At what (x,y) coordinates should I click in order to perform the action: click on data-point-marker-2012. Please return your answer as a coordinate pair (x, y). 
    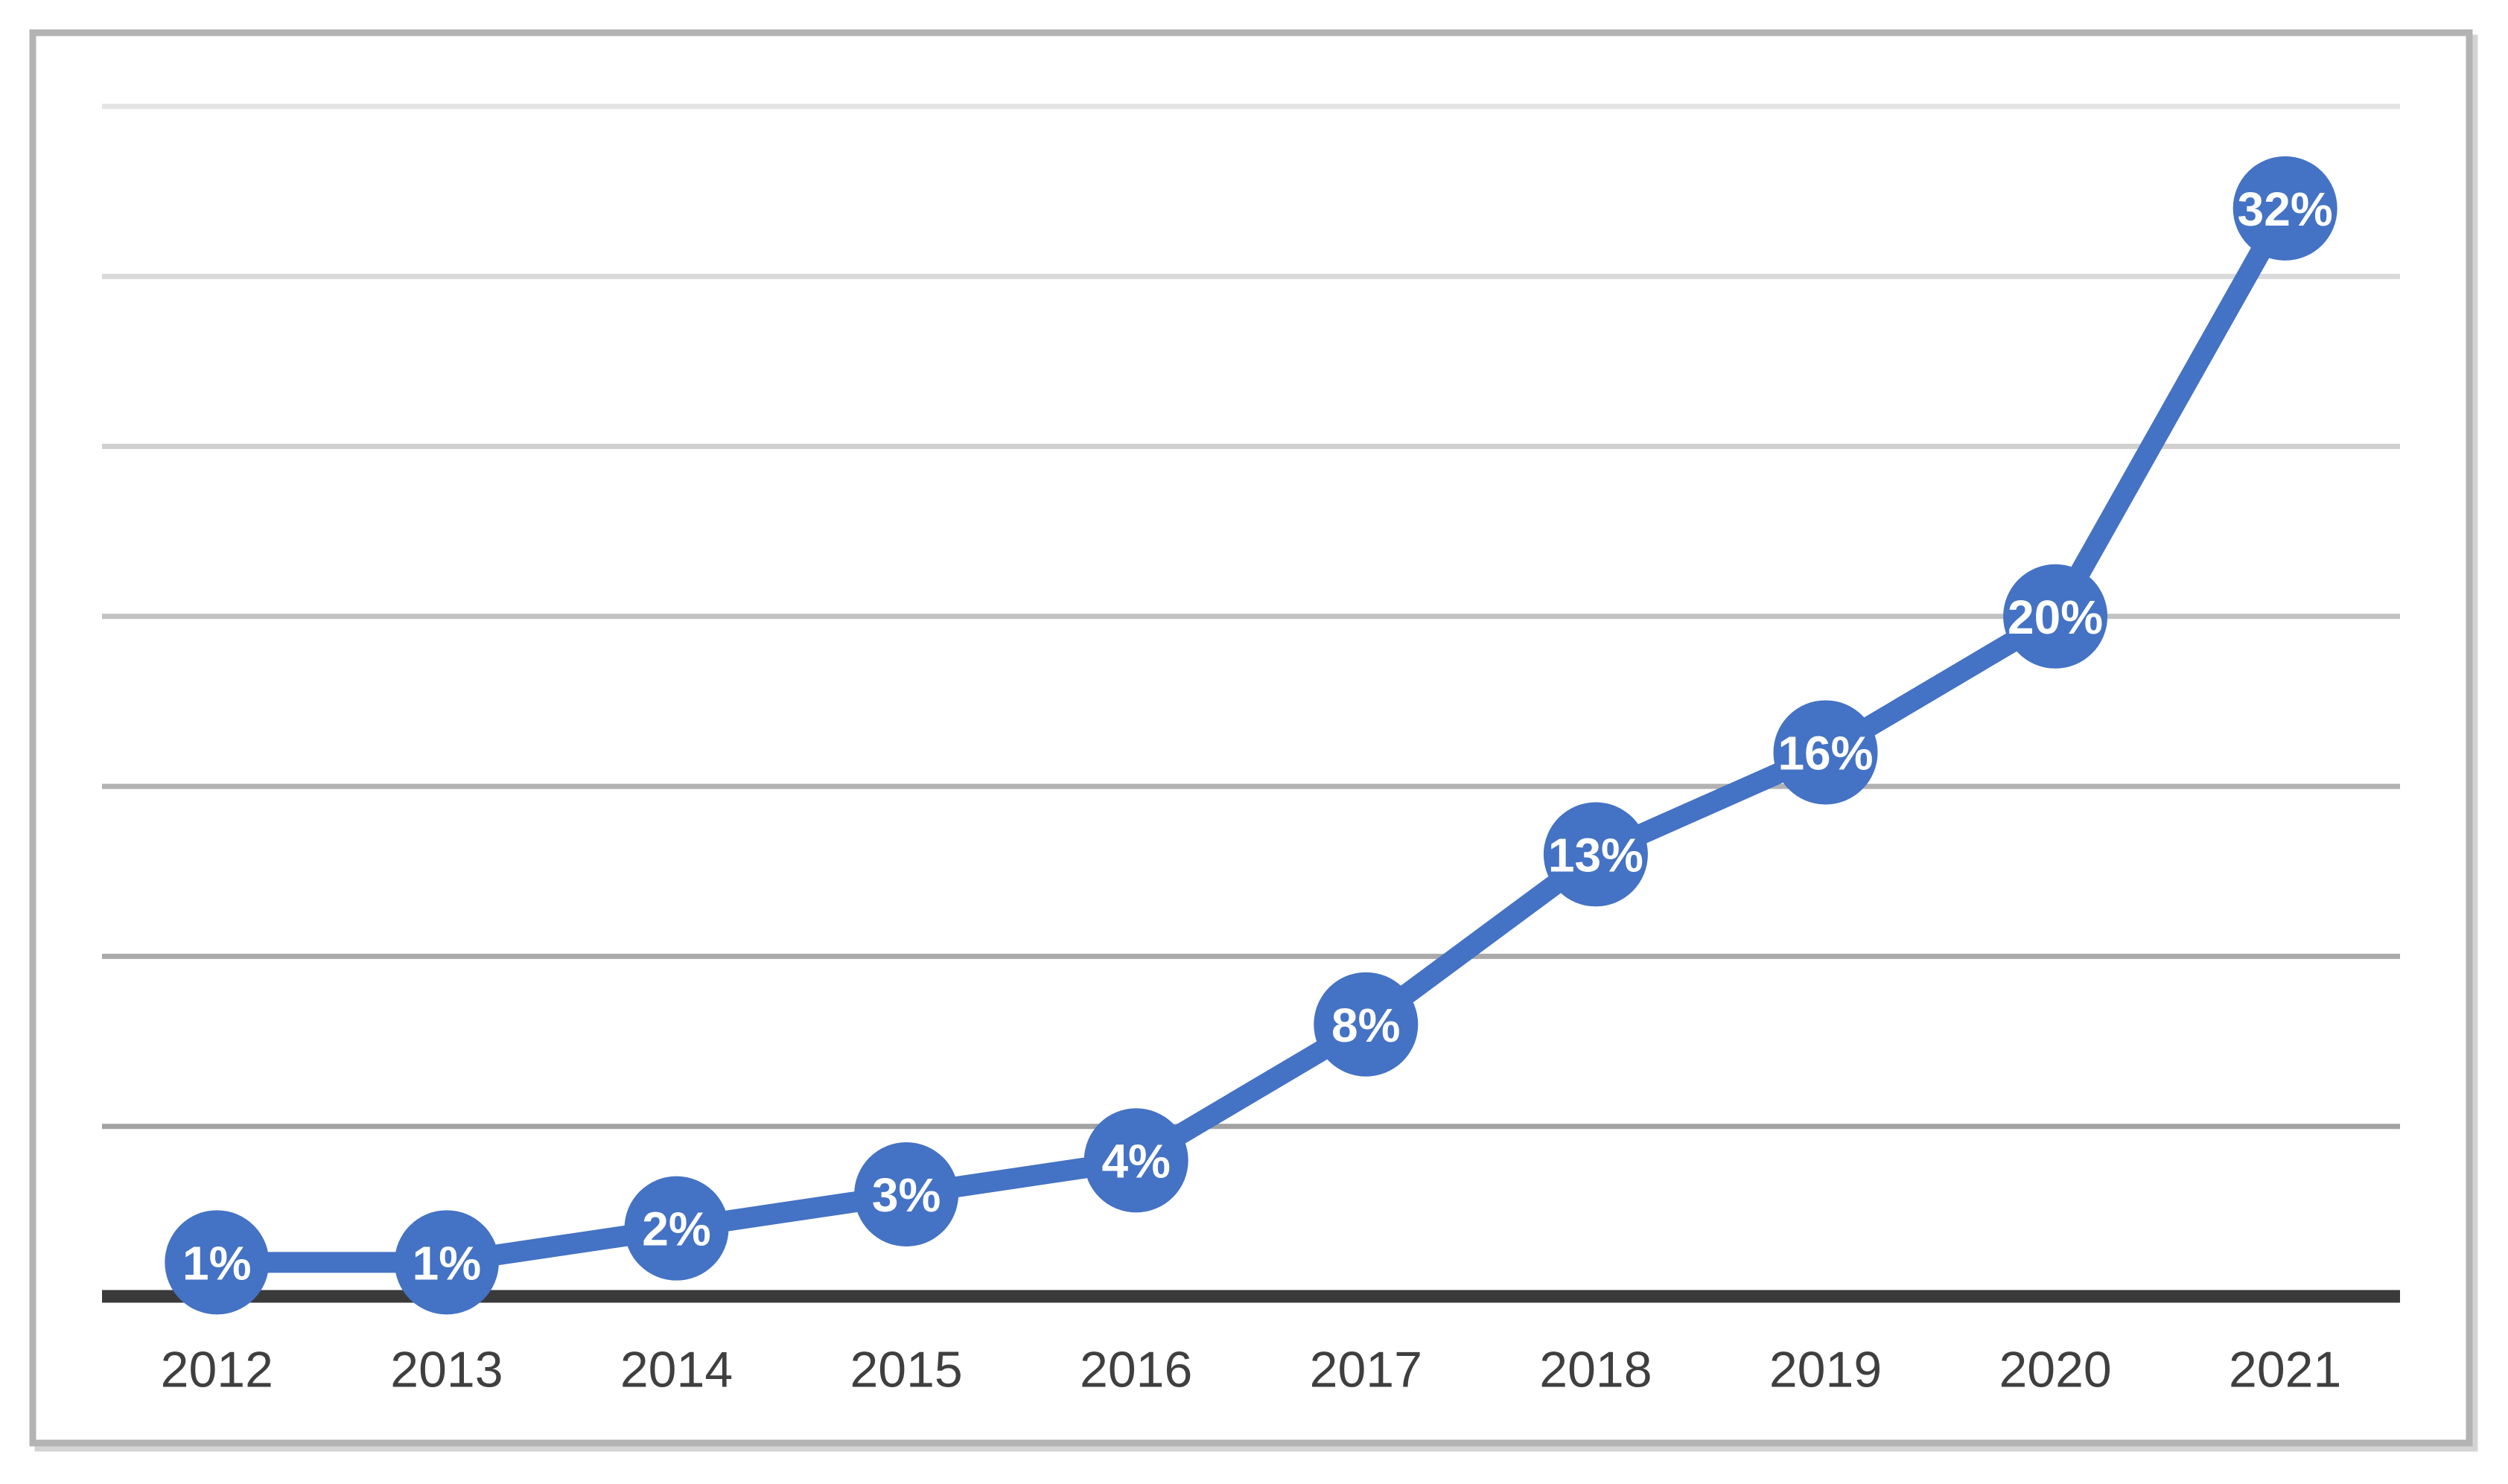
    Looking at the image, I should click on (217, 1262).